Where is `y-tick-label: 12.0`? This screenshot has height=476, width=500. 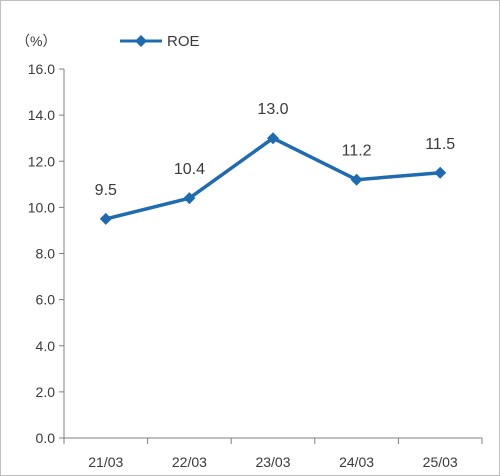
y-tick-label: 12.0 is located at coordinates (41, 161).